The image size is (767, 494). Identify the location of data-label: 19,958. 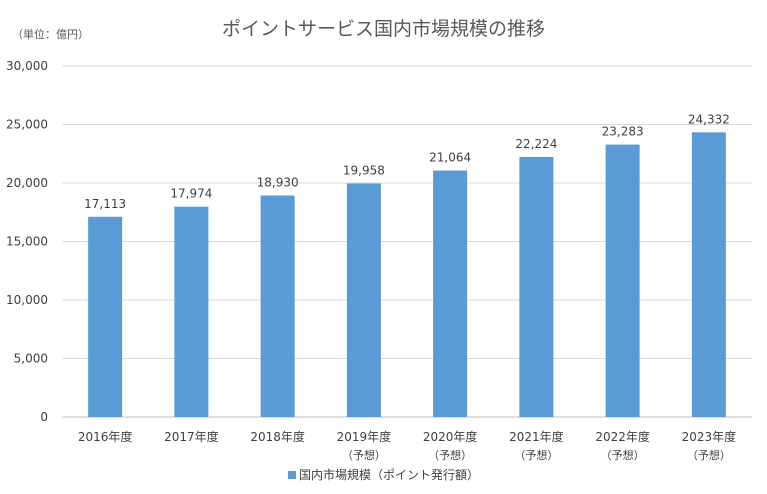
(364, 170).